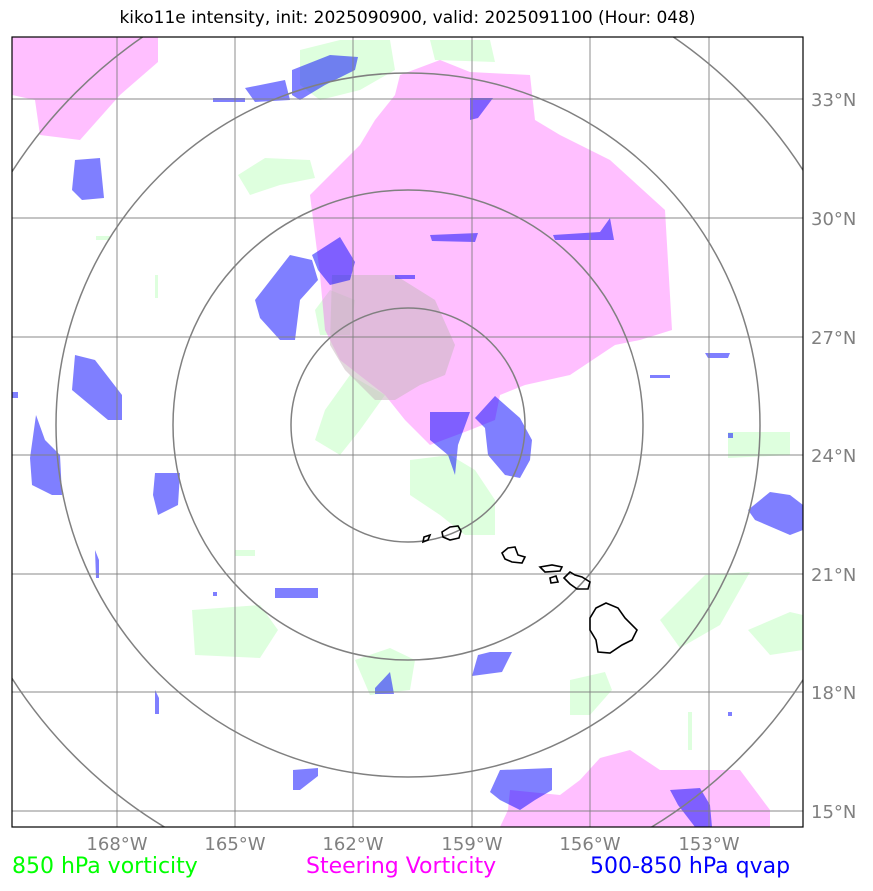 This screenshot has width=873, height=891. Describe the element at coordinates (613, 628) in the screenshot. I see `island-hawaii` at that location.